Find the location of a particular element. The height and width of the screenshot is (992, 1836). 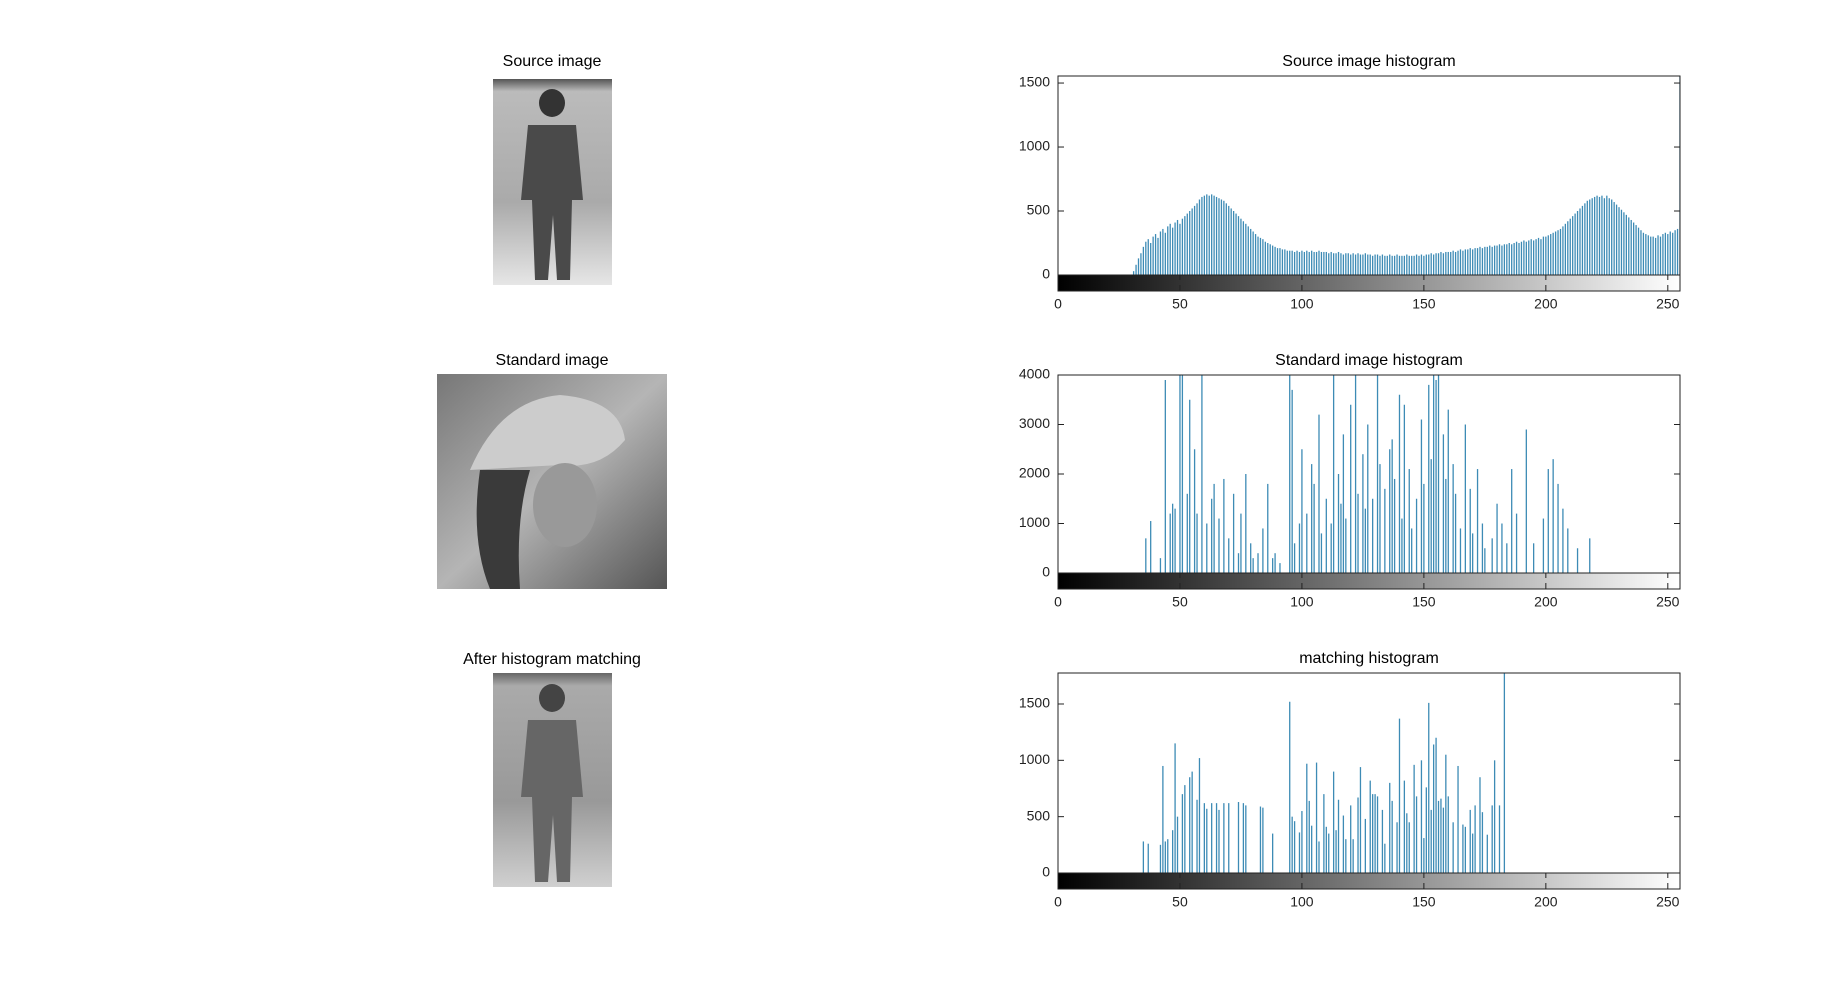

y-tick-label: 2000 is located at coordinates (1034, 473).